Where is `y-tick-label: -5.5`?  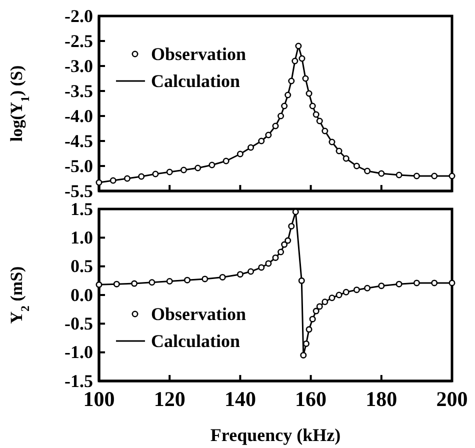 y-tick-label: -5.5 is located at coordinates (78, 190).